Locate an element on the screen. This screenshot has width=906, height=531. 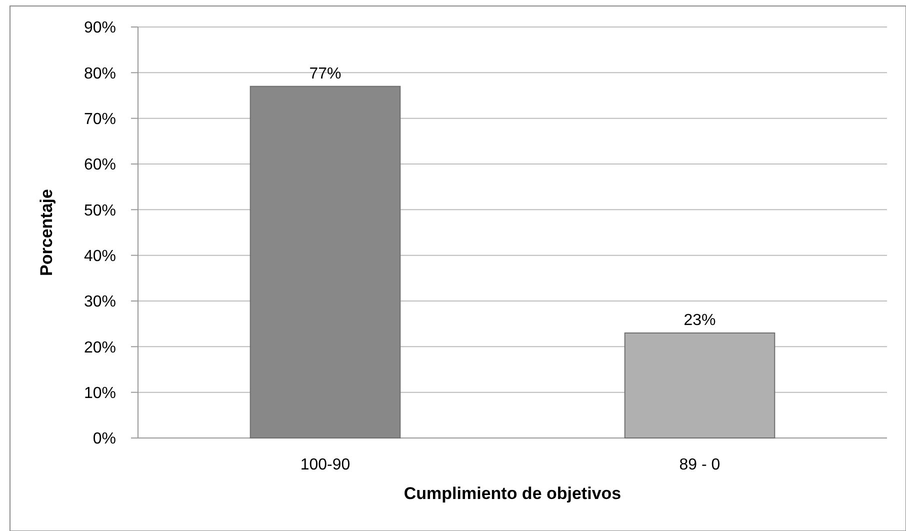
y-axis-title: Porcentaje is located at coordinates (46, 232).